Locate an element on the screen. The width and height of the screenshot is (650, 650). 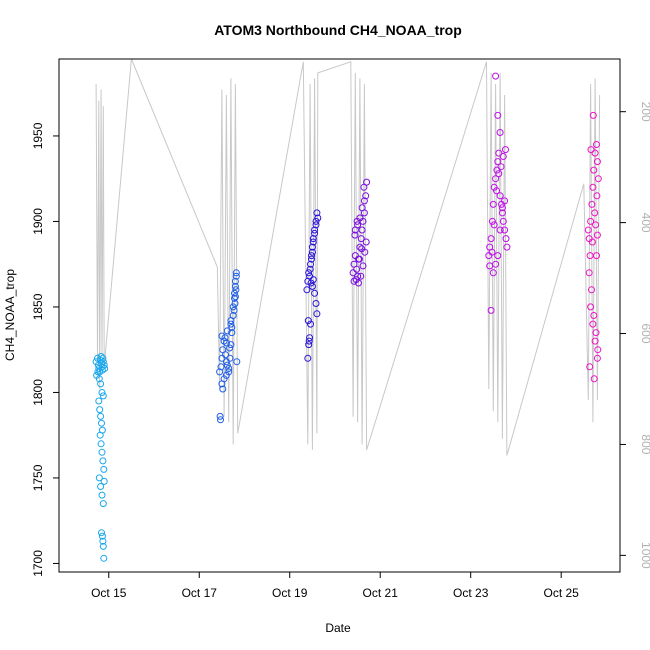
y-tick-label: 1700 is located at coordinates (38, 563).